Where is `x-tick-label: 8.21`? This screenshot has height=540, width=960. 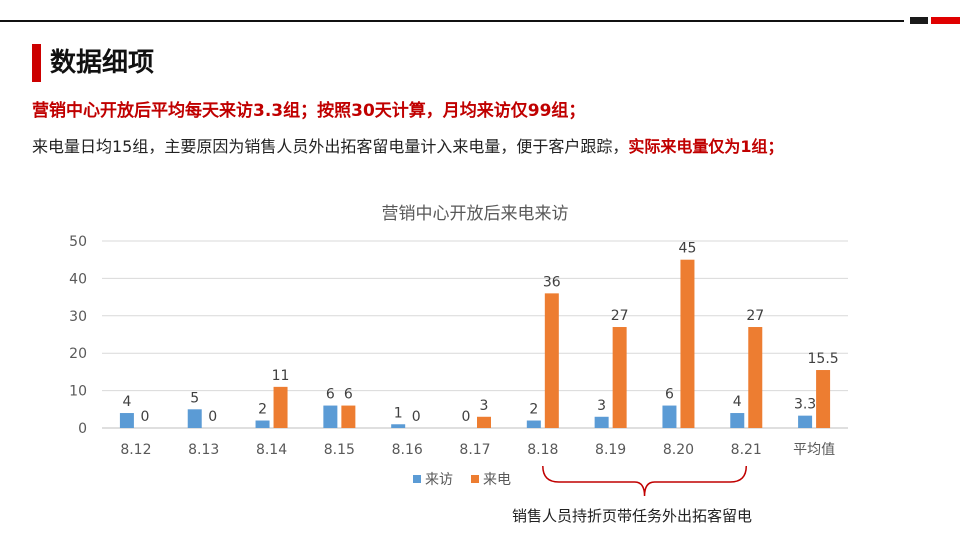 x-tick-label: 8.21 is located at coordinates (746, 450).